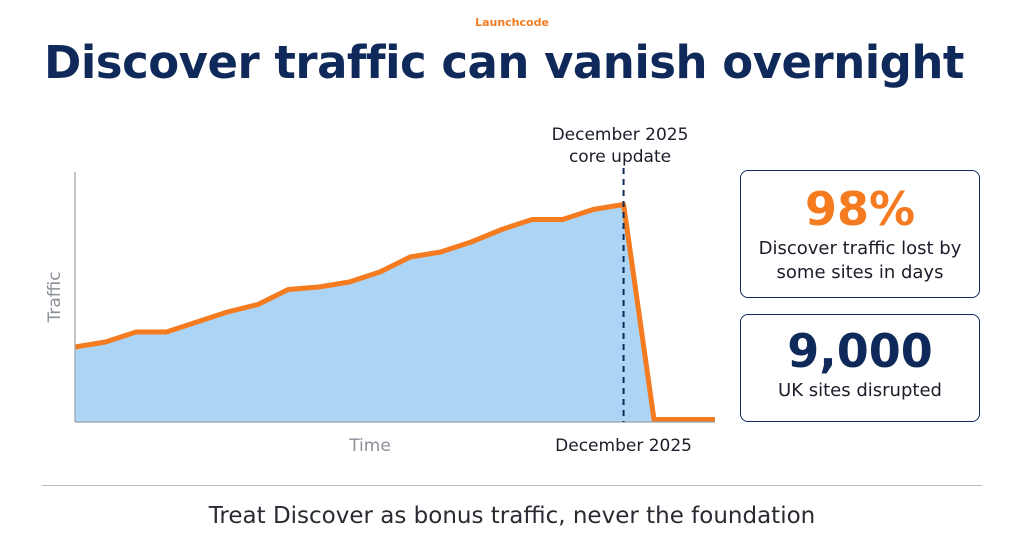  What do you see at coordinates (512, 485) in the screenshot?
I see `divider` at bounding box center [512, 485].